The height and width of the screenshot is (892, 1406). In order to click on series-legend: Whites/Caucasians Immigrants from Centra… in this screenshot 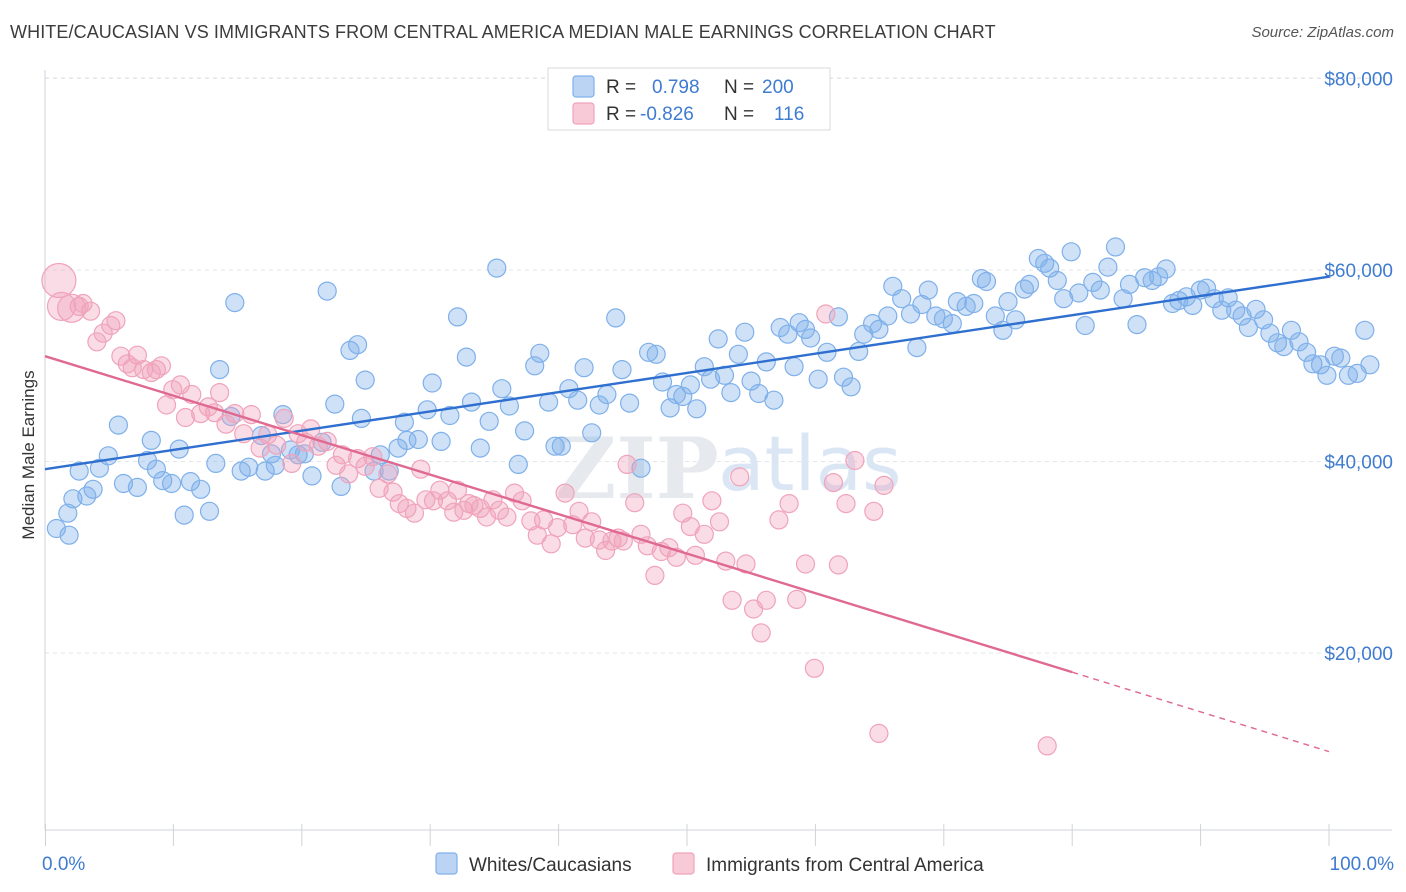, I will do `click(709, 864)`.